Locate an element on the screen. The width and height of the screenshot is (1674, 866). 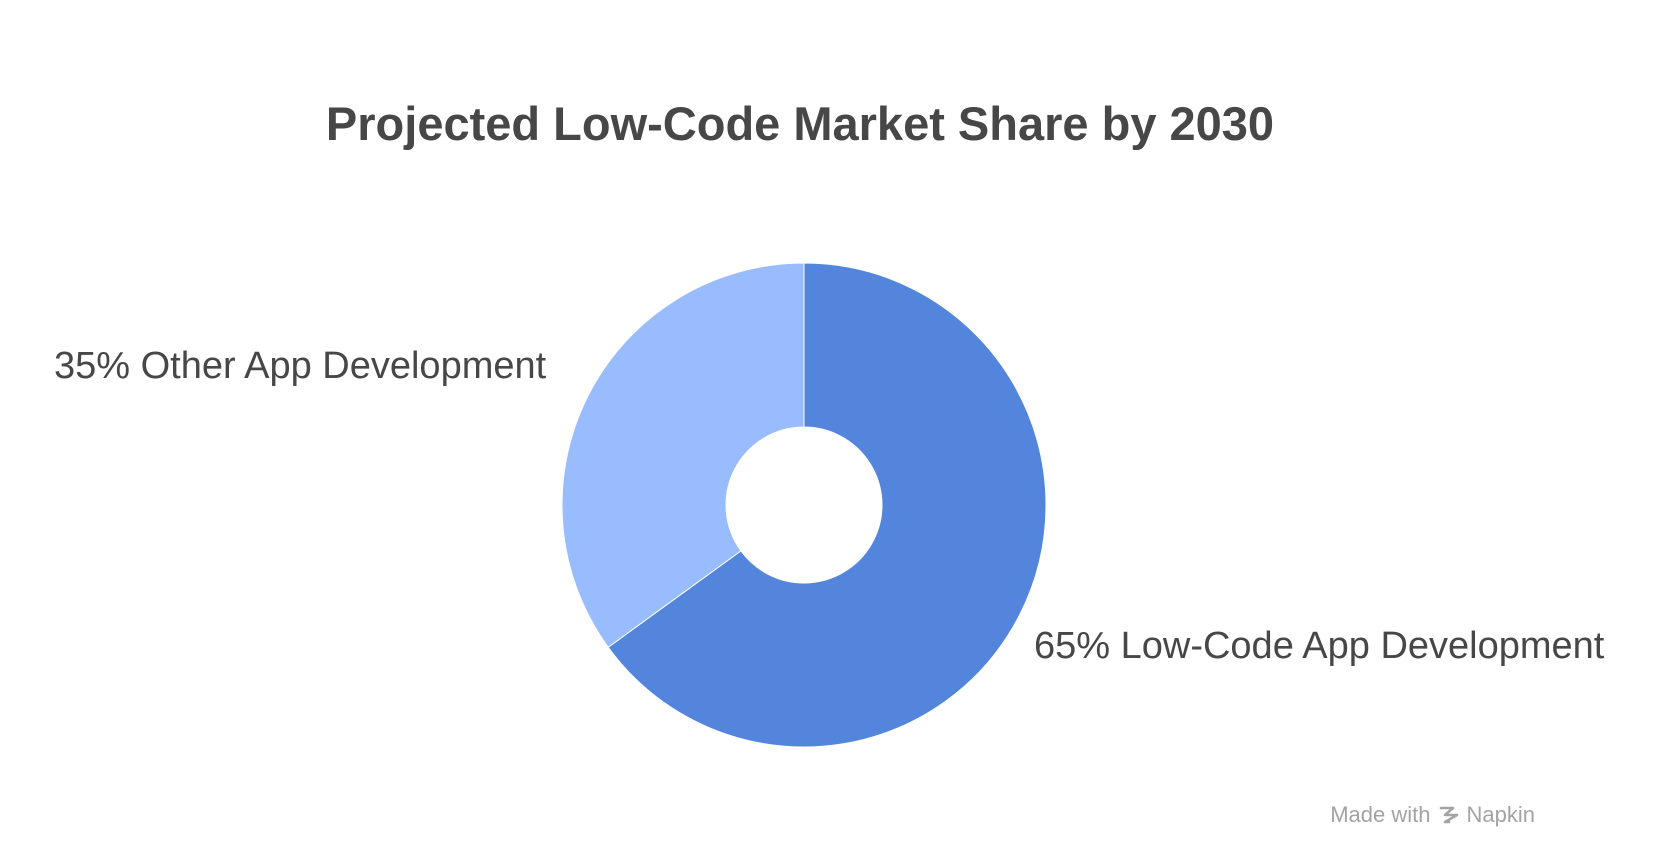
watermark: Made with Napkin is located at coordinates (1432, 815).